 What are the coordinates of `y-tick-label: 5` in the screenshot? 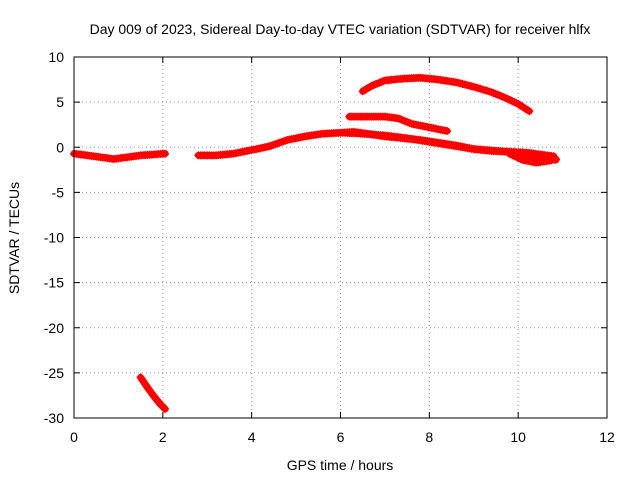 It's located at (60, 102).